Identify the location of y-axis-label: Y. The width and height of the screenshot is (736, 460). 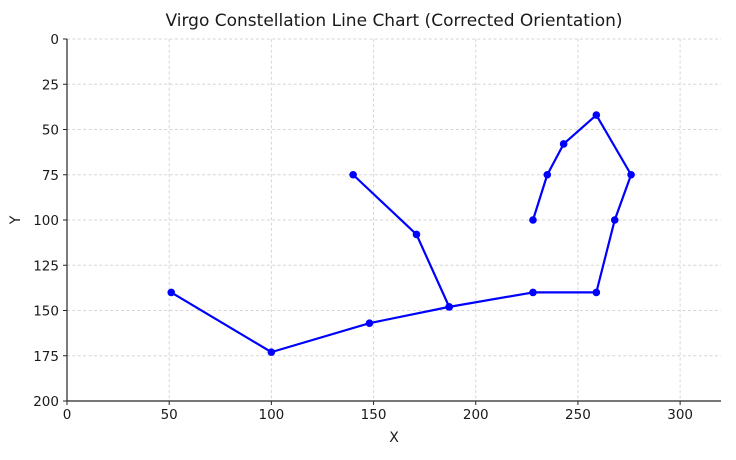
(16, 220).